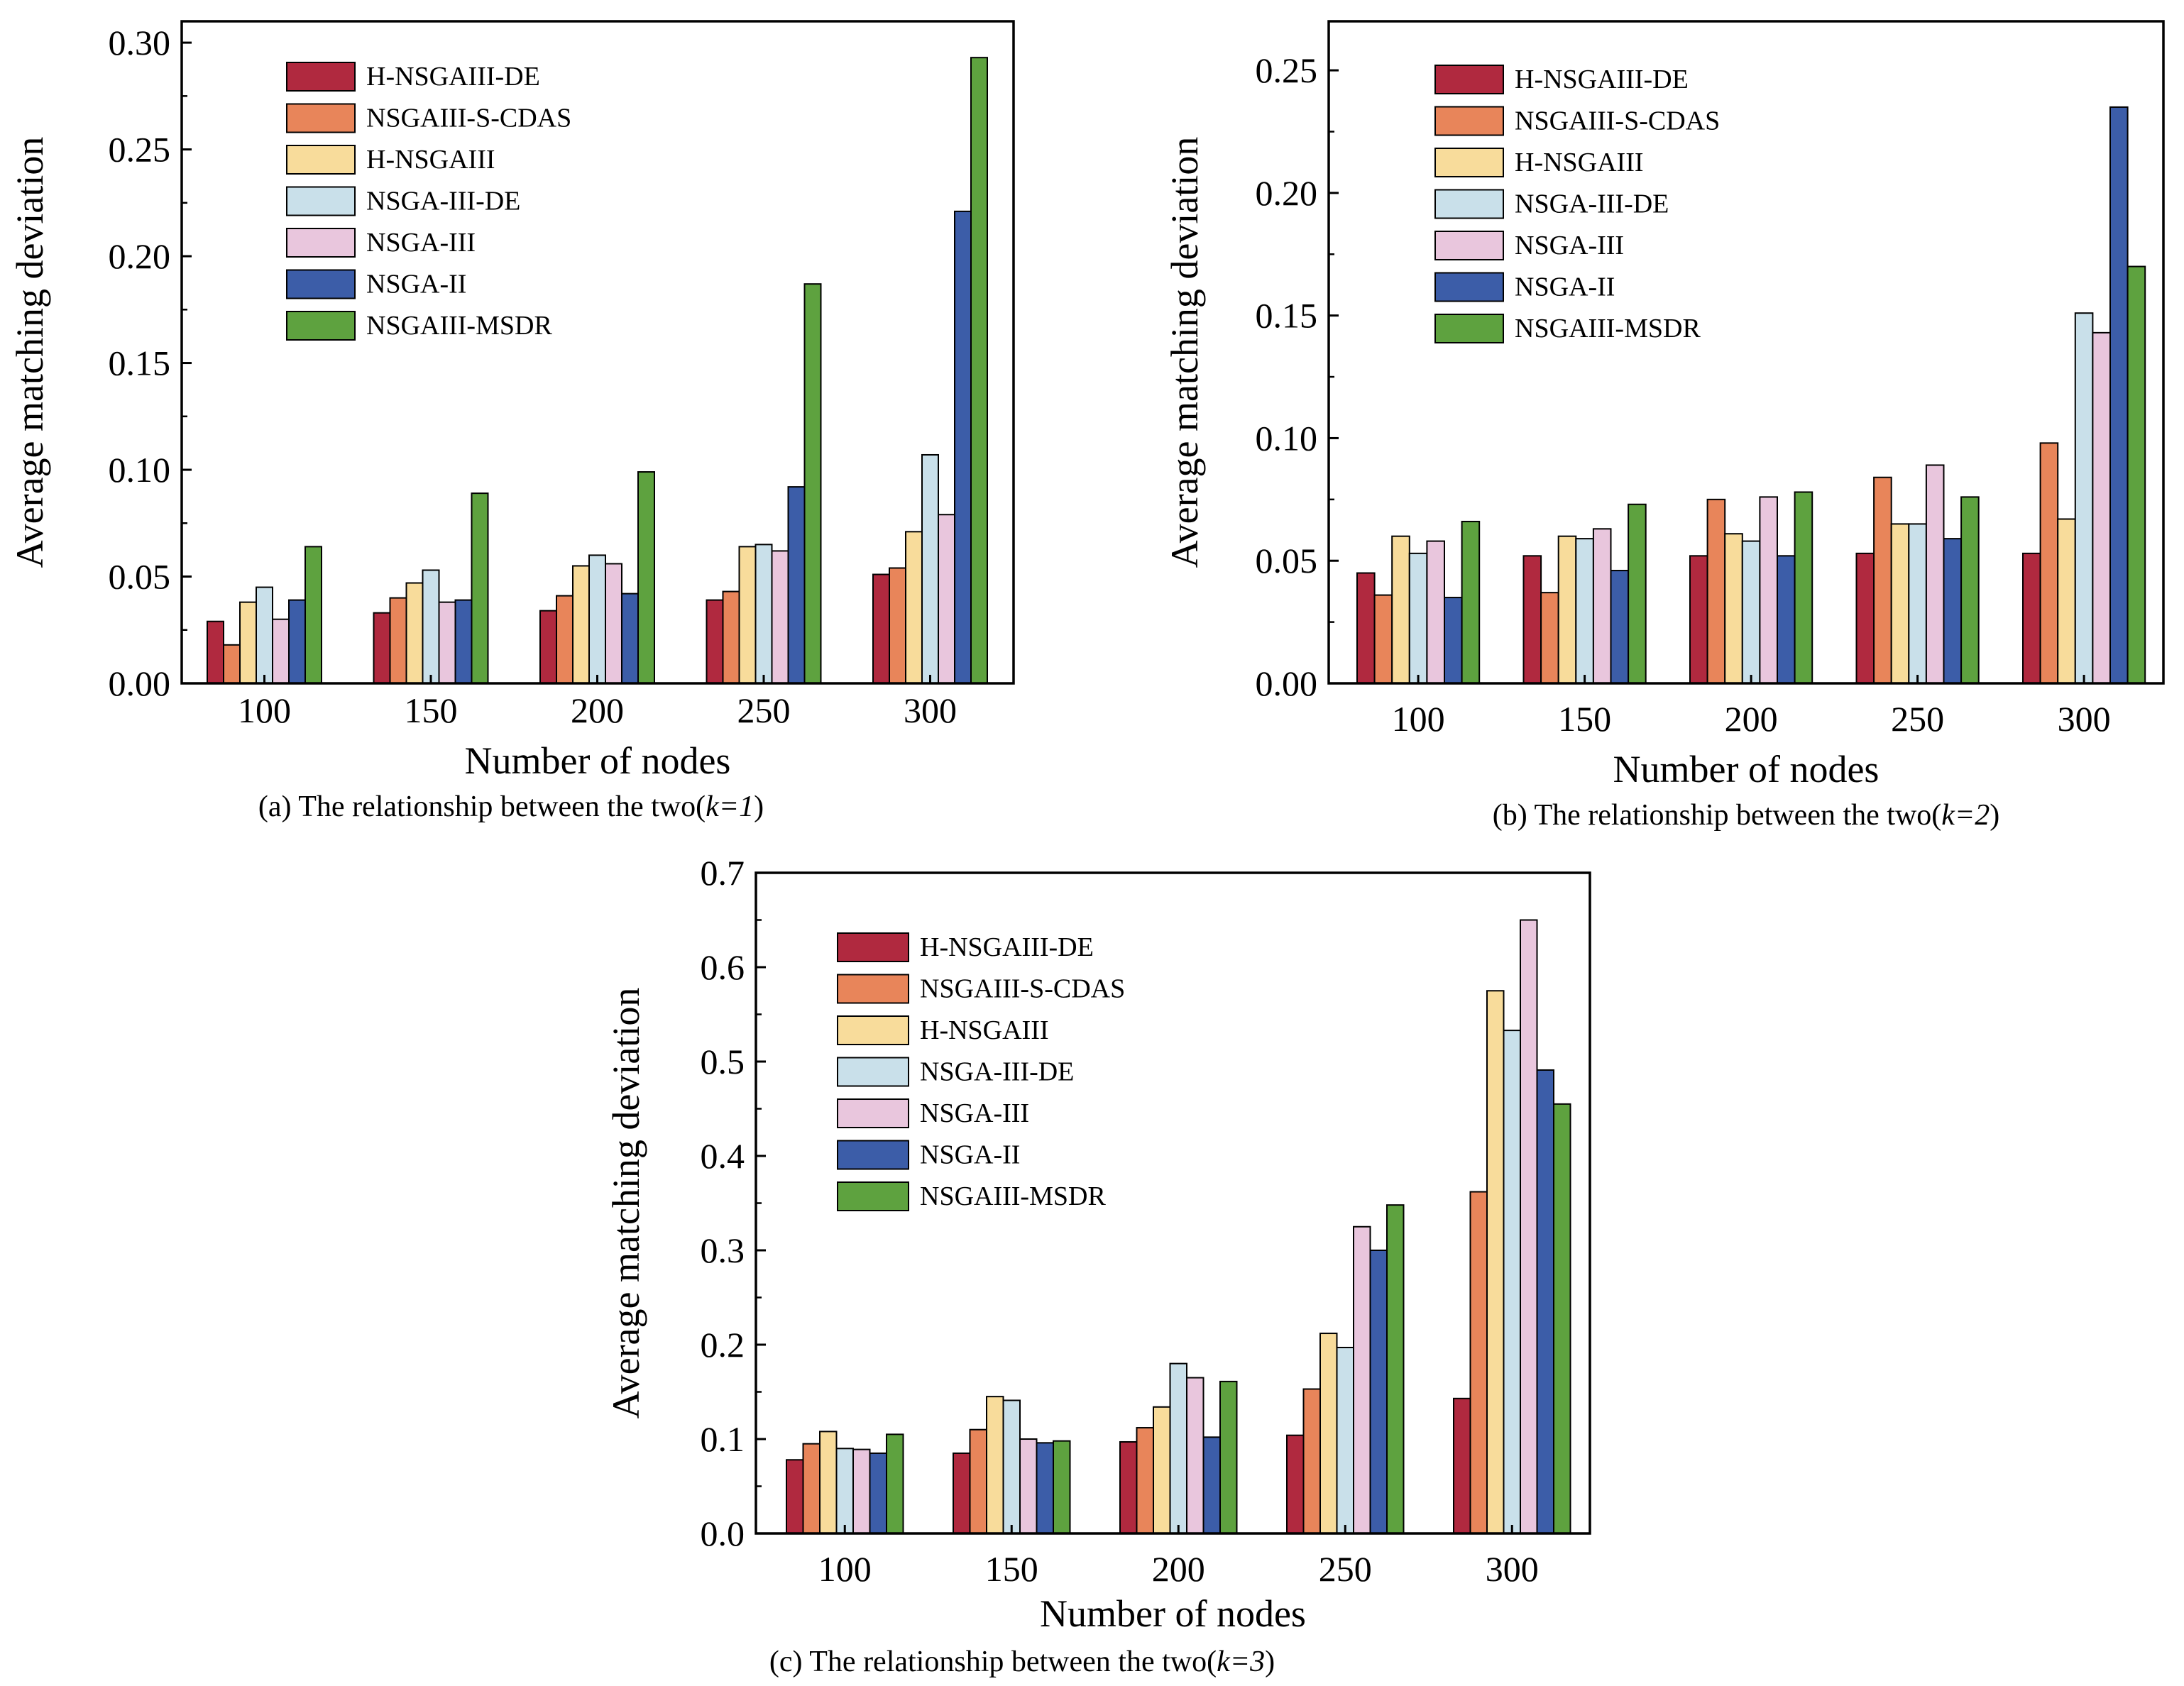 This screenshot has width=2184, height=1686. What do you see at coordinates (140, 363) in the screenshot?
I see `y-tick-label: 0.15` at bounding box center [140, 363].